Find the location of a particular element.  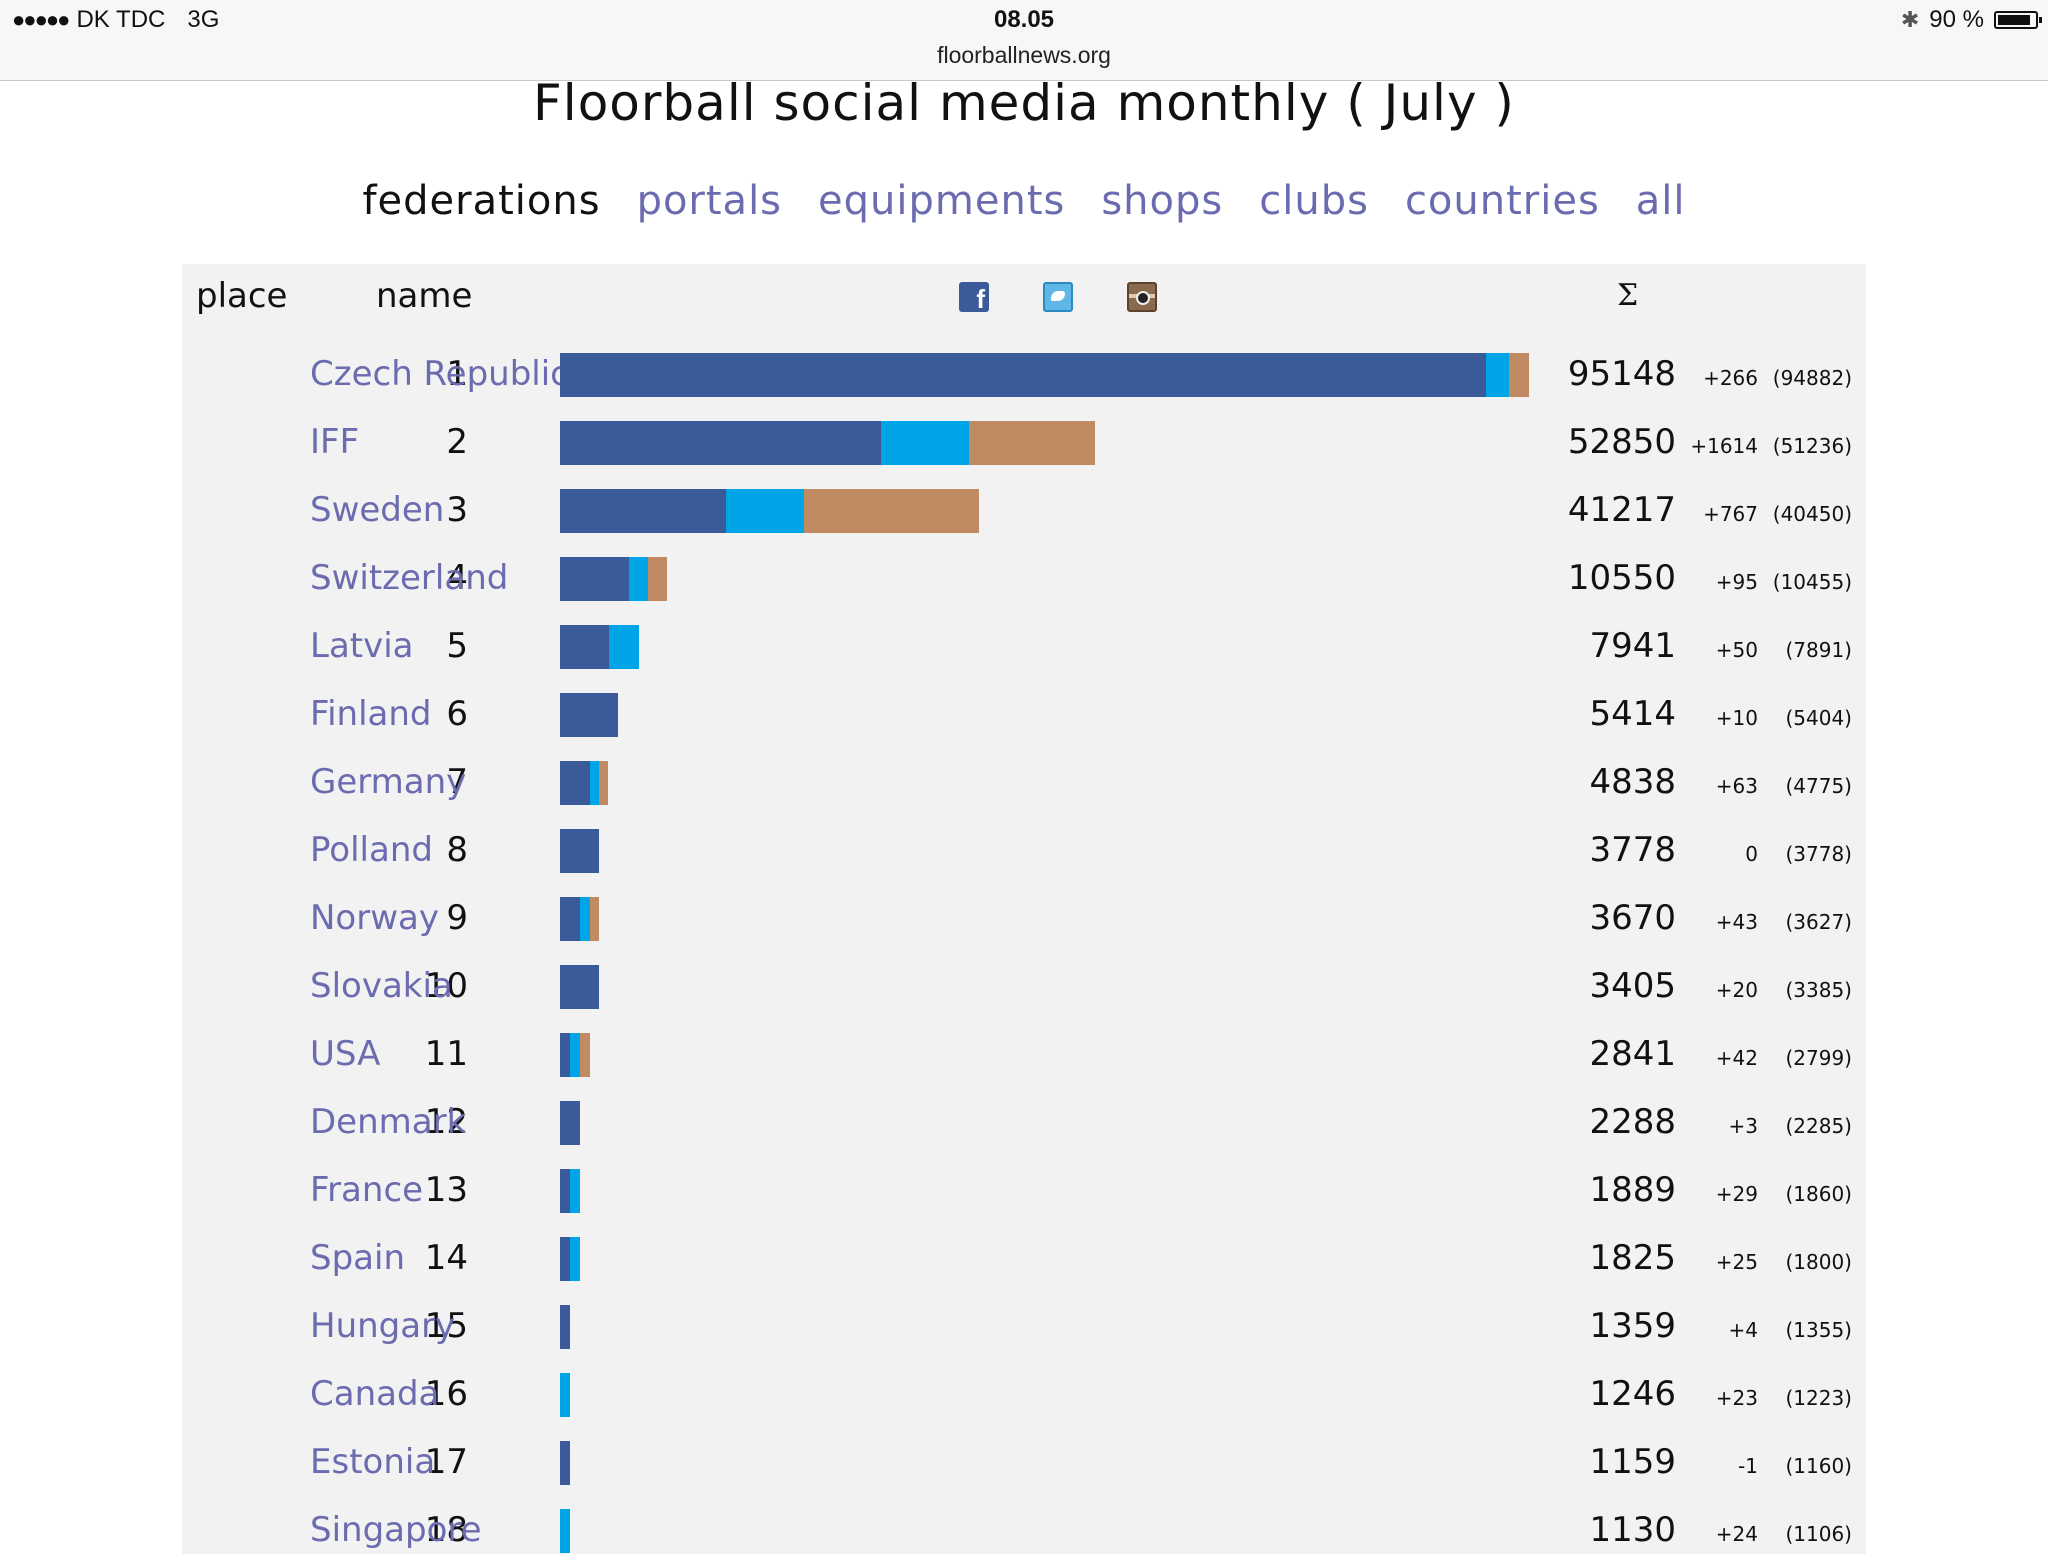

row-name-link: Spain is located at coordinates (357, 1258).